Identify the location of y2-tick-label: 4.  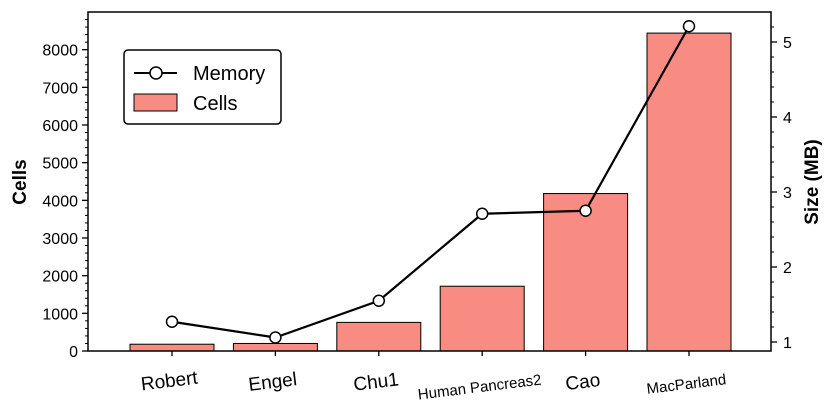
(787, 118).